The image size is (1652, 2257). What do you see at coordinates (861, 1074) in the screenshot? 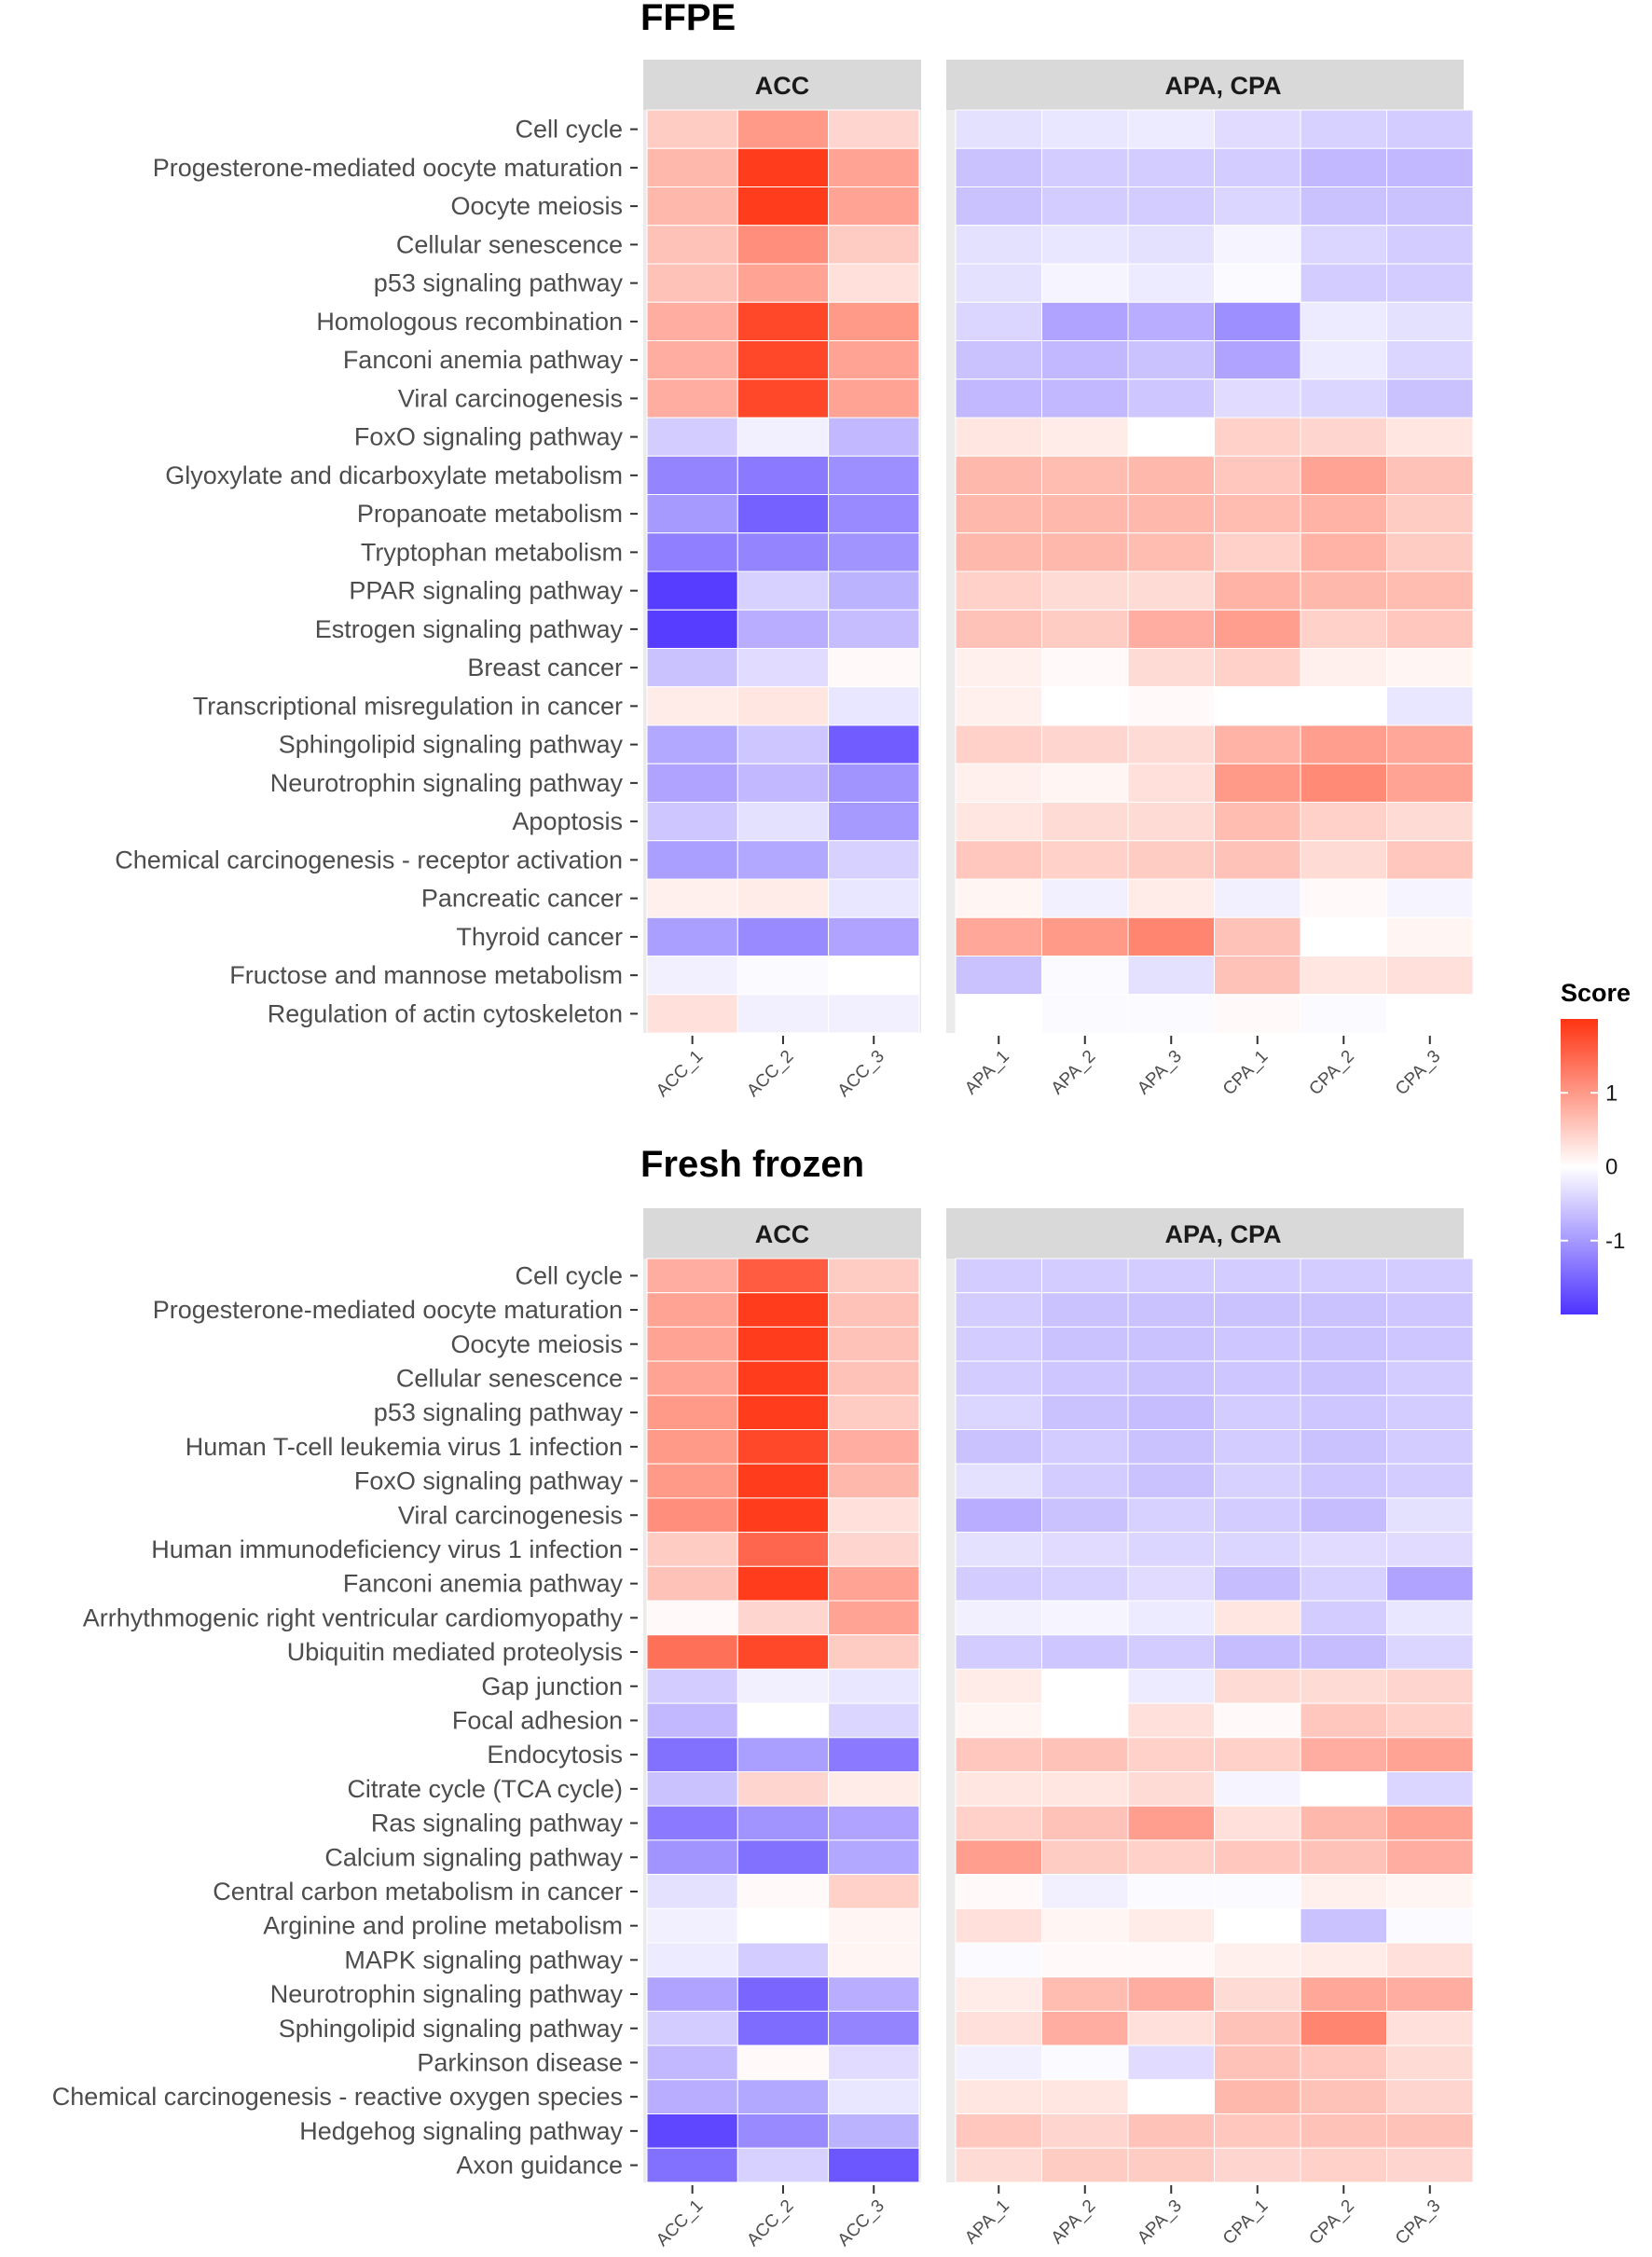
I see `column-label: ACC_3` at bounding box center [861, 1074].